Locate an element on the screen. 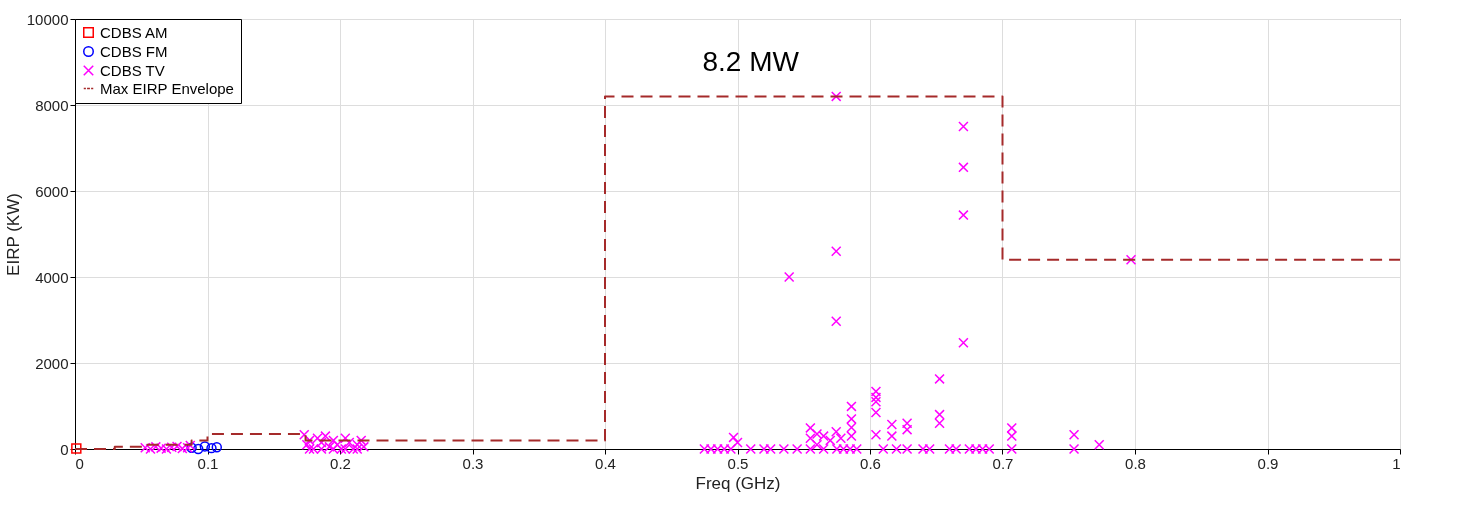 The image size is (1469, 530). y-tick-label: 4000 is located at coordinates (52, 277).